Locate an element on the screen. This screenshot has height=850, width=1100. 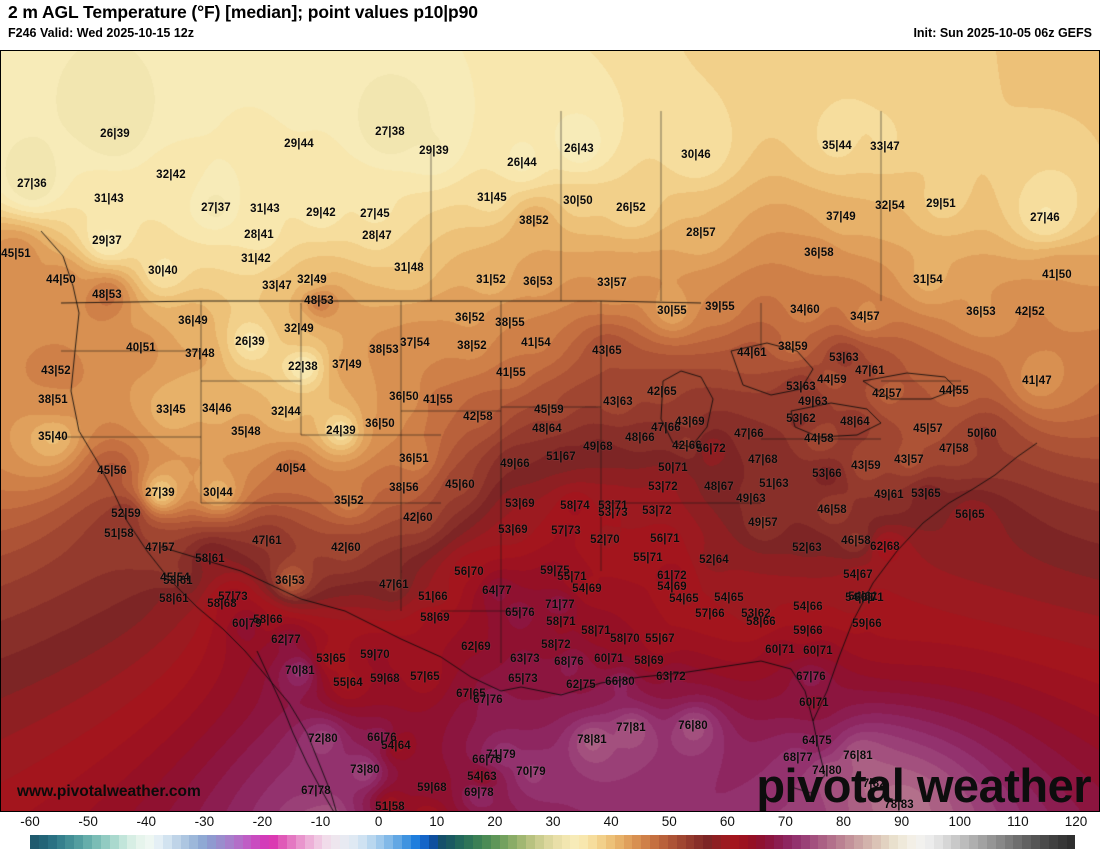
colorbar-tick: 90 is located at coordinates (902, 821).